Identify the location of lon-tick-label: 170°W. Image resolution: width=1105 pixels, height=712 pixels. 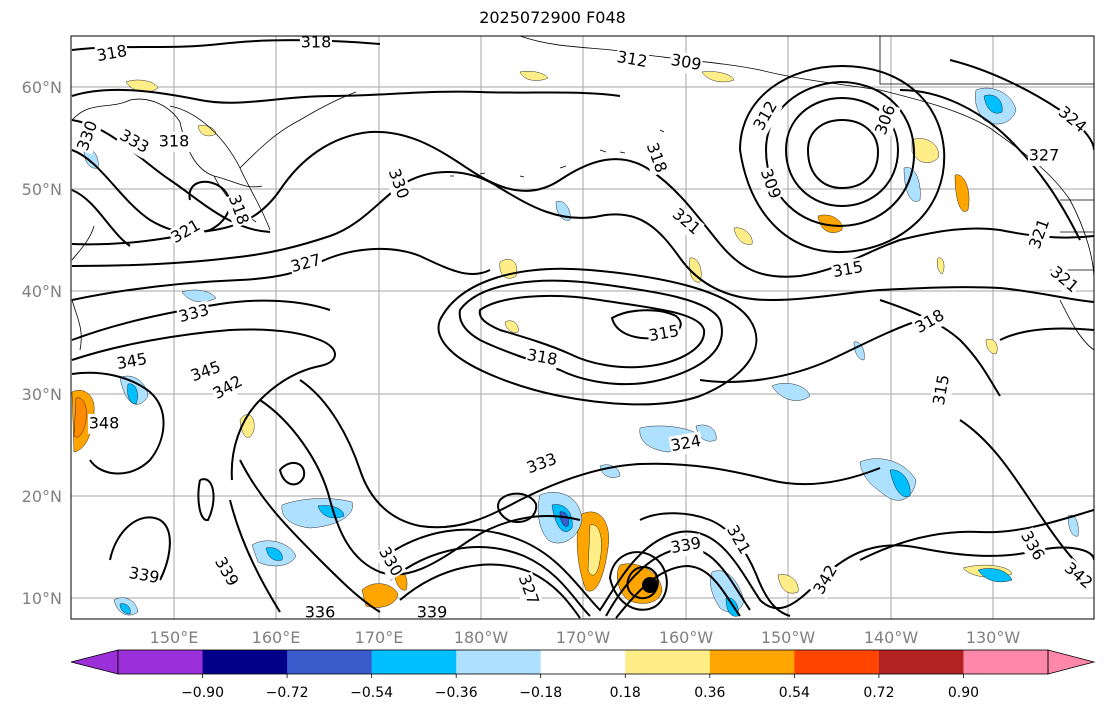
(583, 637).